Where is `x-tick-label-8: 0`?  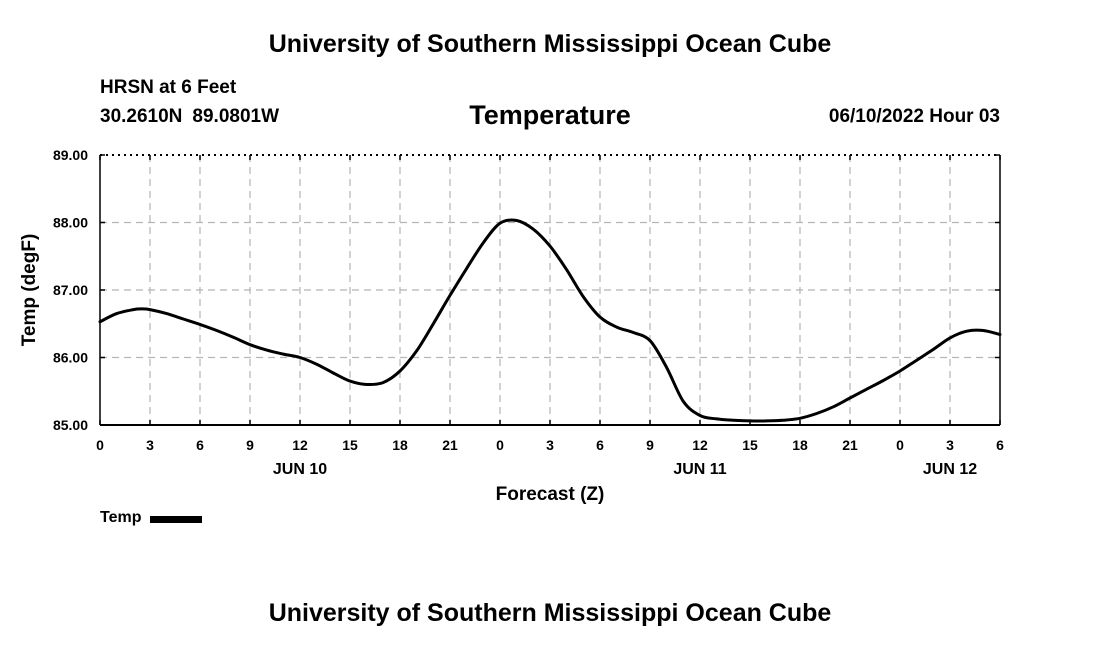 x-tick-label-8: 0 is located at coordinates (500, 445).